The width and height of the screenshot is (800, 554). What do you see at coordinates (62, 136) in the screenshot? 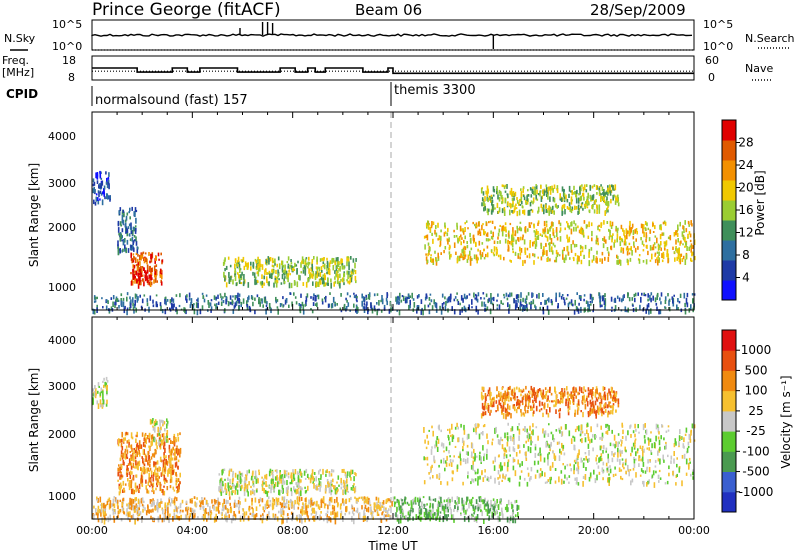
I see `power-ytick-4000: 4000` at bounding box center [62, 136].